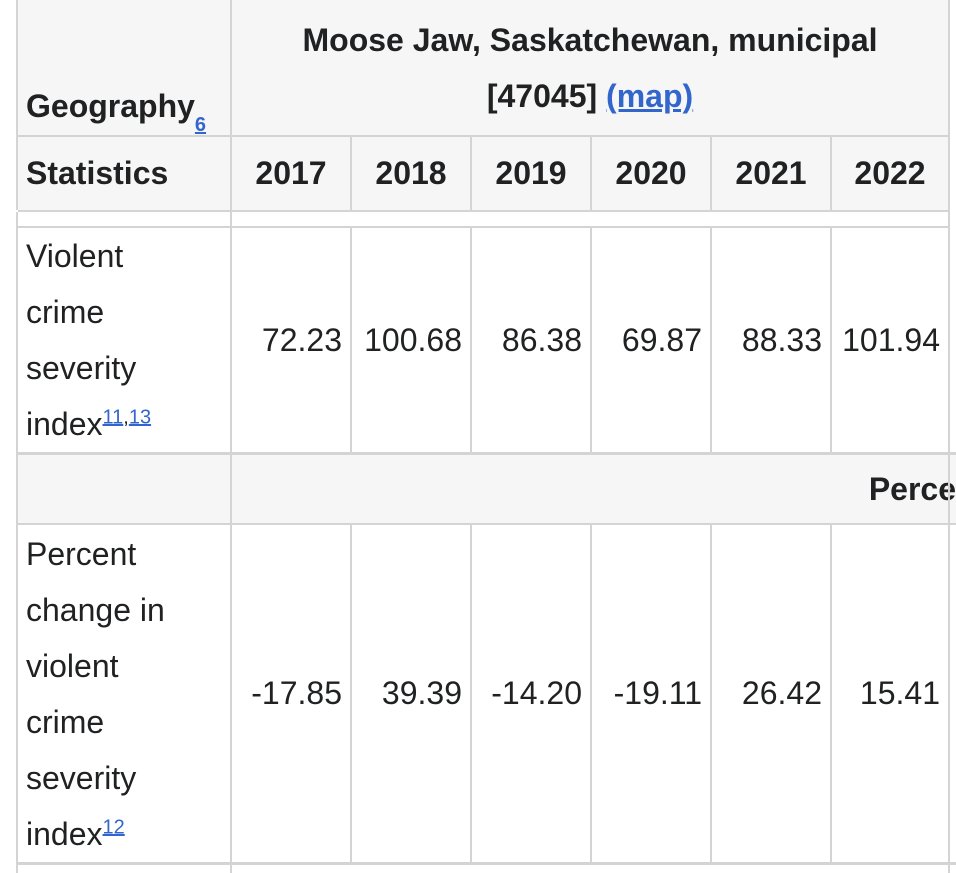  Describe the element at coordinates (657, 693) in the screenshot. I see `value: -19.11` at that location.